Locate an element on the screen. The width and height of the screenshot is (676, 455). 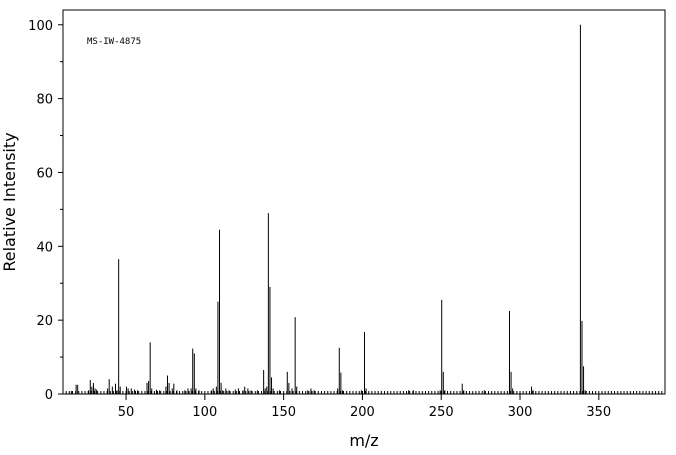
y-axis-label: Relative Intensity is located at coordinates (9, 201).